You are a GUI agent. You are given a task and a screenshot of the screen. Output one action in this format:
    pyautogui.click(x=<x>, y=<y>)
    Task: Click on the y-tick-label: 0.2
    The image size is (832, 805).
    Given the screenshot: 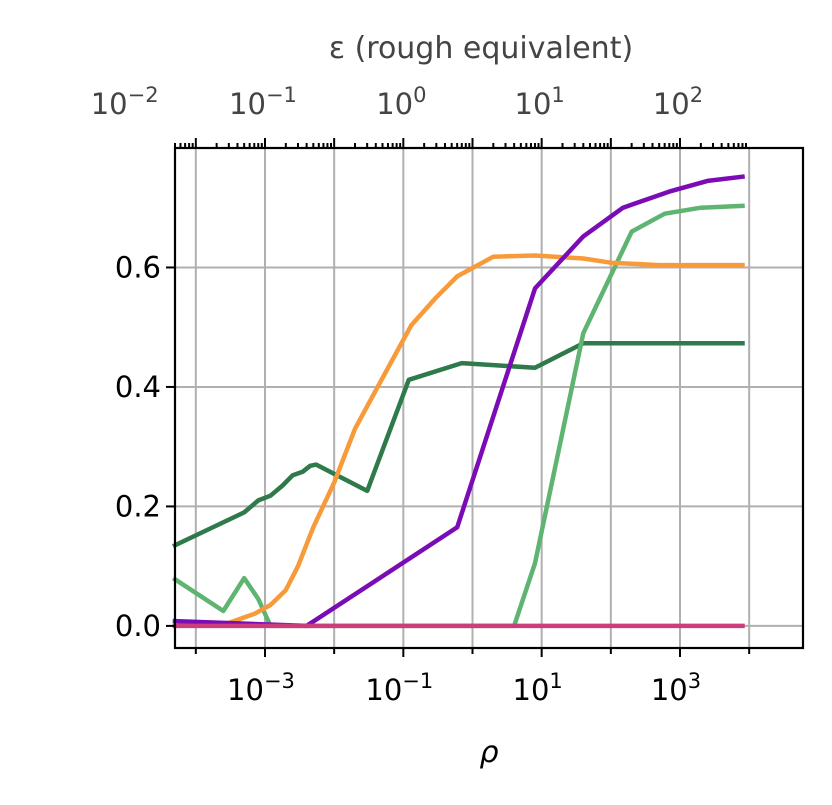 What is the action you would take?
    pyautogui.click(x=138, y=506)
    